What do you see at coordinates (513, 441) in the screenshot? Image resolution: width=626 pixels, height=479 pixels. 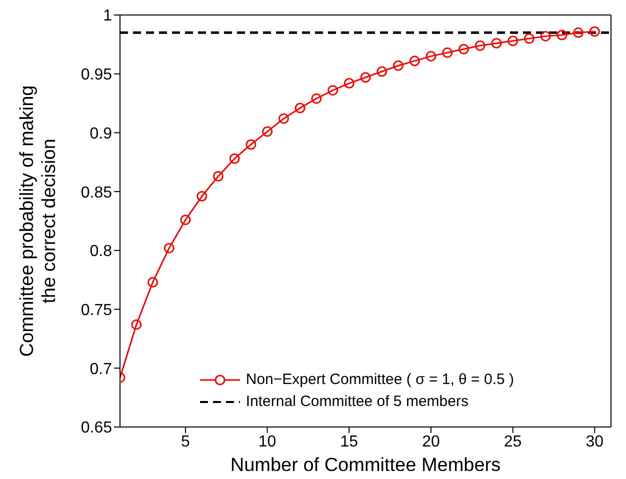 I see `x-tick-label: 25` at bounding box center [513, 441].